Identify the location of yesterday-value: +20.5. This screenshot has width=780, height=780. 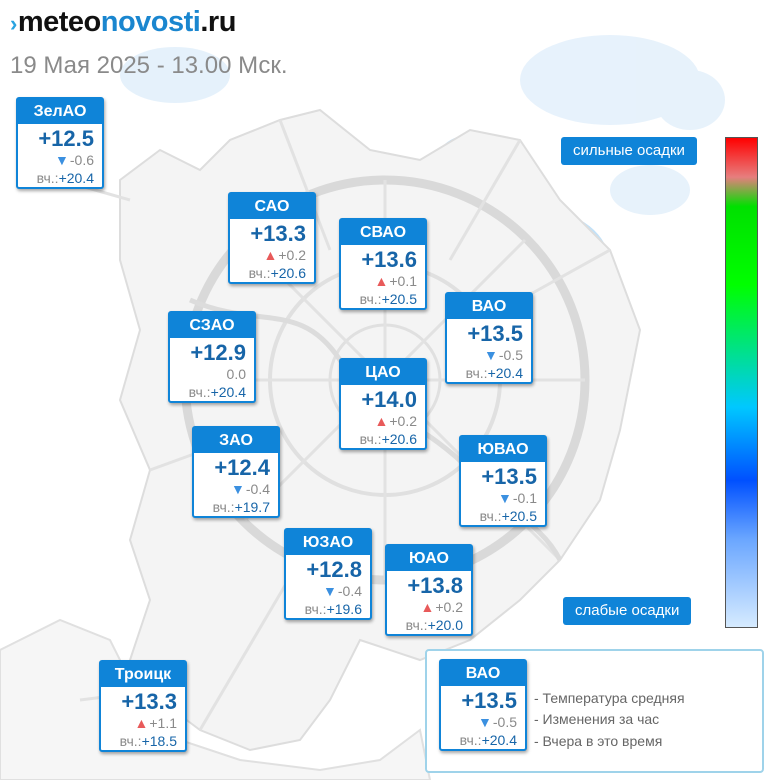
(519, 516).